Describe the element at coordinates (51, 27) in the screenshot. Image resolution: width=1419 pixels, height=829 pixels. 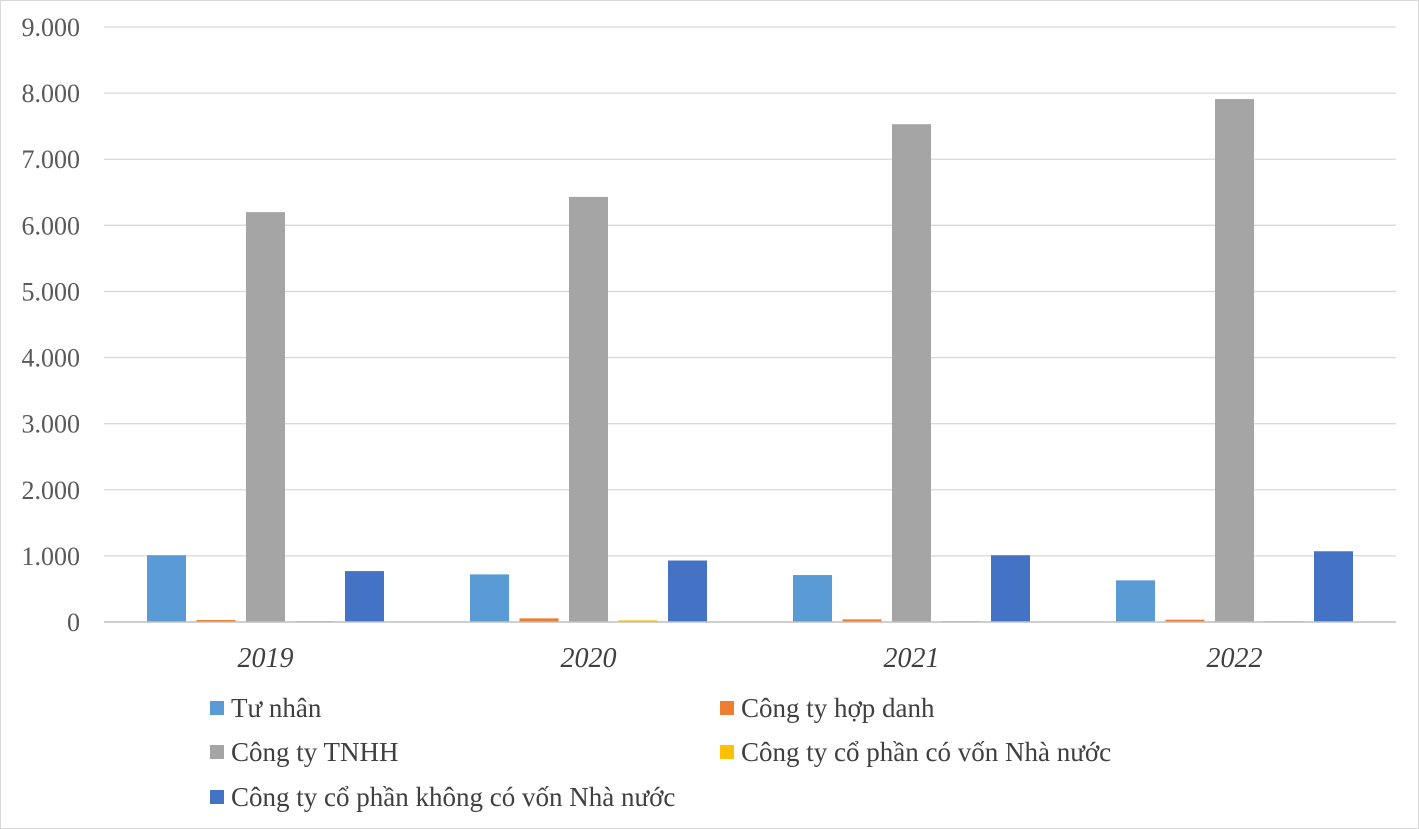
I see `y-tick-label: 9.000` at that location.